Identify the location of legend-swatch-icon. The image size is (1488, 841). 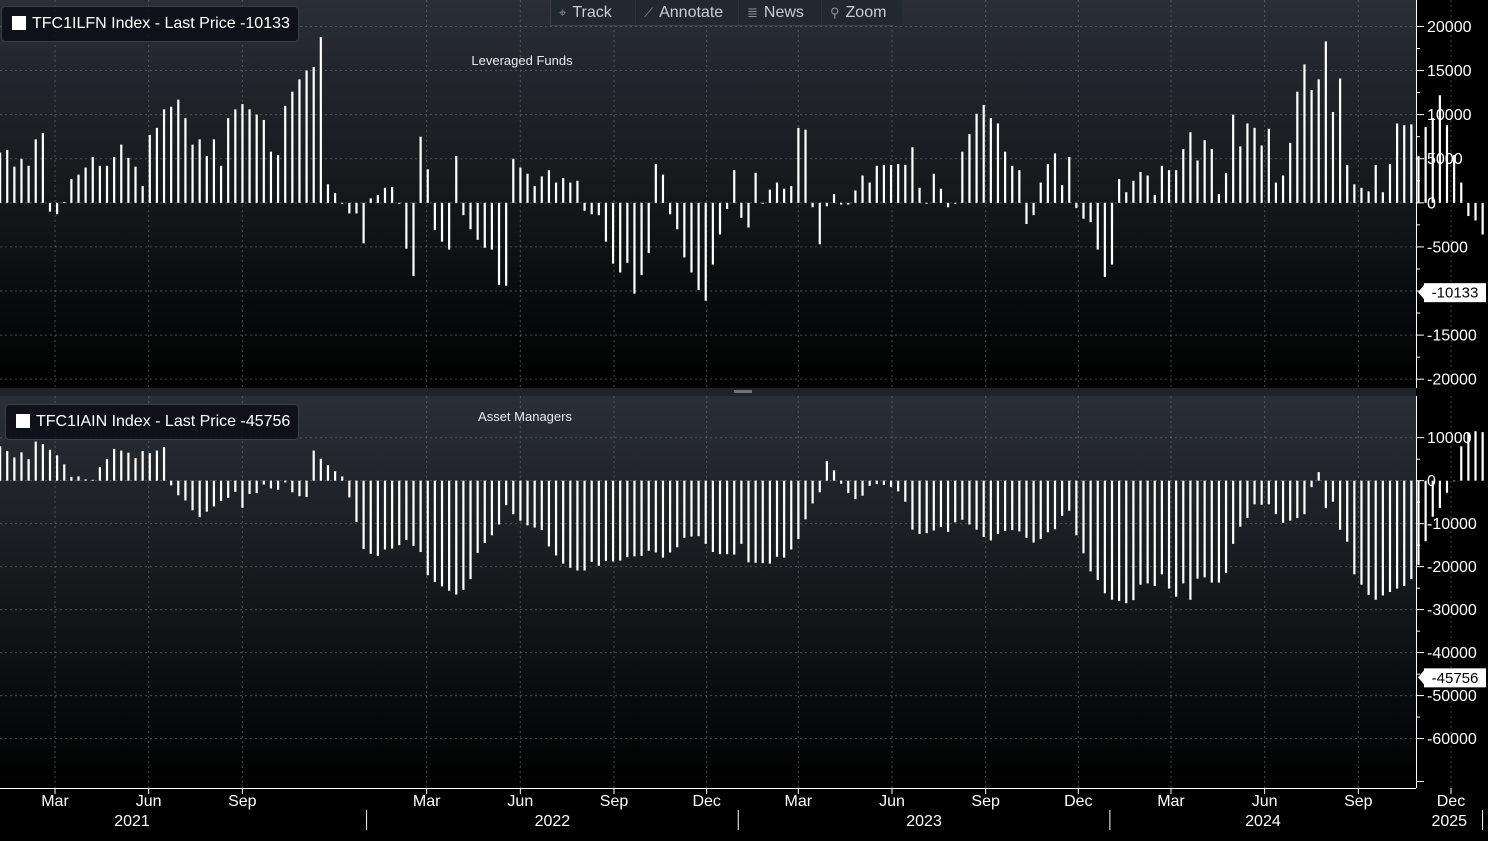
(19, 23).